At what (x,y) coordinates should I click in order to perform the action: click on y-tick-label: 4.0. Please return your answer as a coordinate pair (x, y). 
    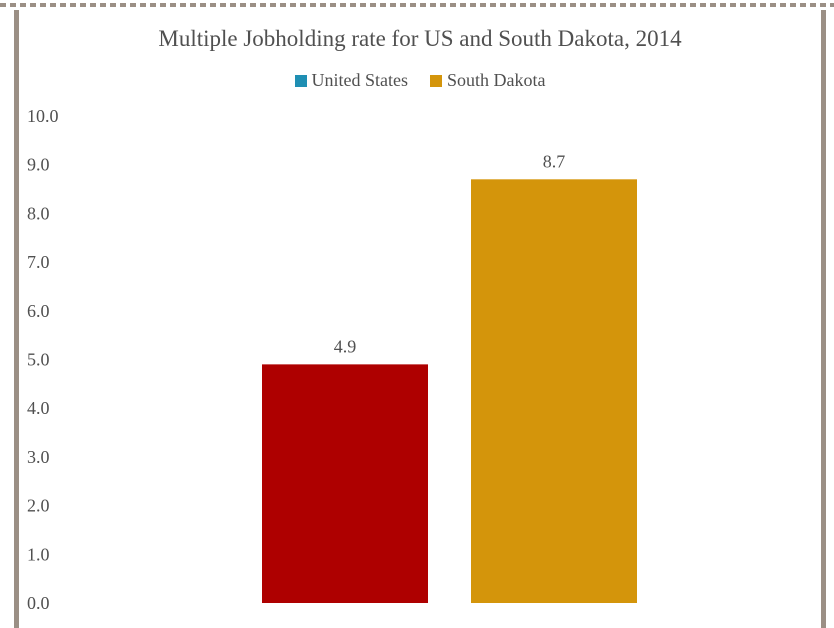
    Looking at the image, I should click on (38, 408).